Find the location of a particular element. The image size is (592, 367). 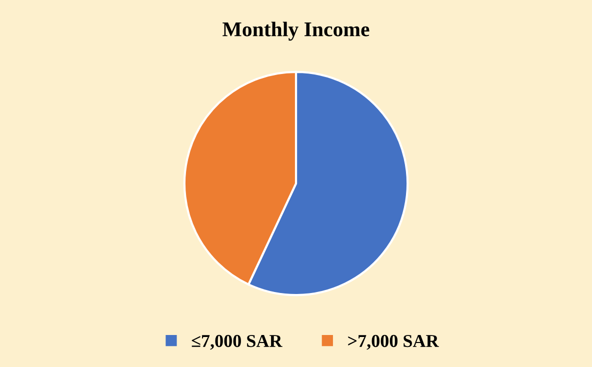

chart-title: Monthly Income is located at coordinates (296, 31).